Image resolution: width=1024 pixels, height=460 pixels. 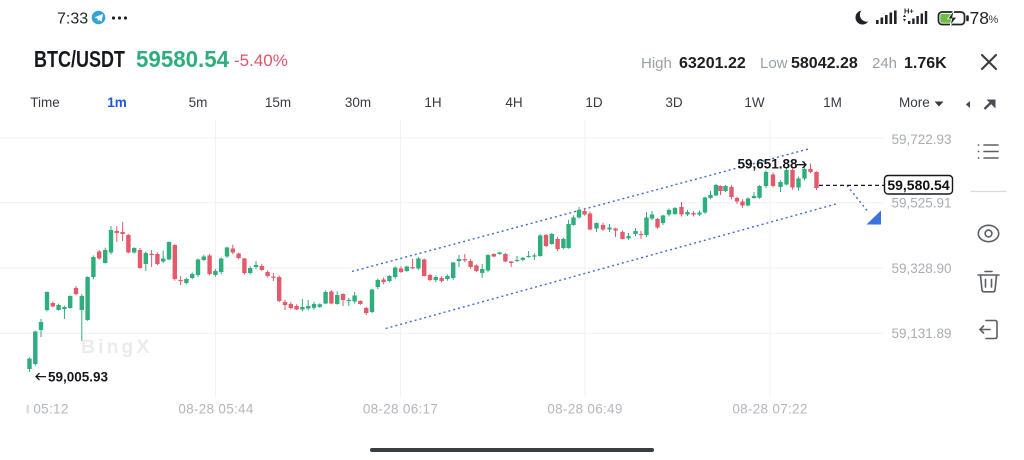 What do you see at coordinates (921, 333) in the screenshot?
I see `svg-text: 59,131.89` at bounding box center [921, 333].